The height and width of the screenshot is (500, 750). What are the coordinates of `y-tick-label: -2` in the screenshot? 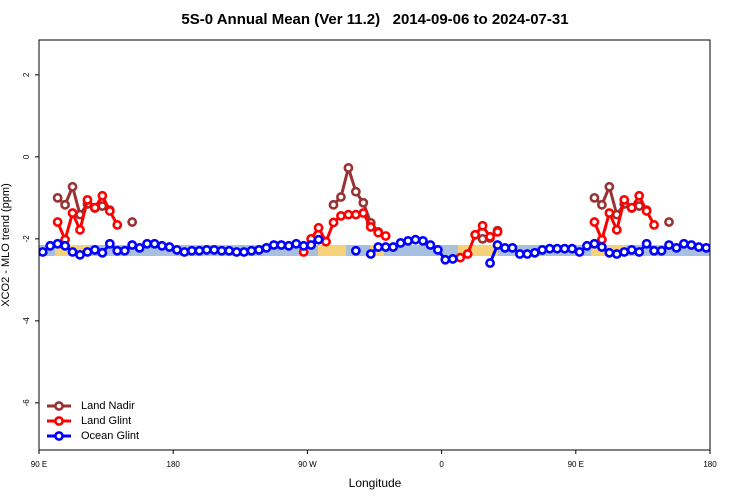 It's located at (26, 239).